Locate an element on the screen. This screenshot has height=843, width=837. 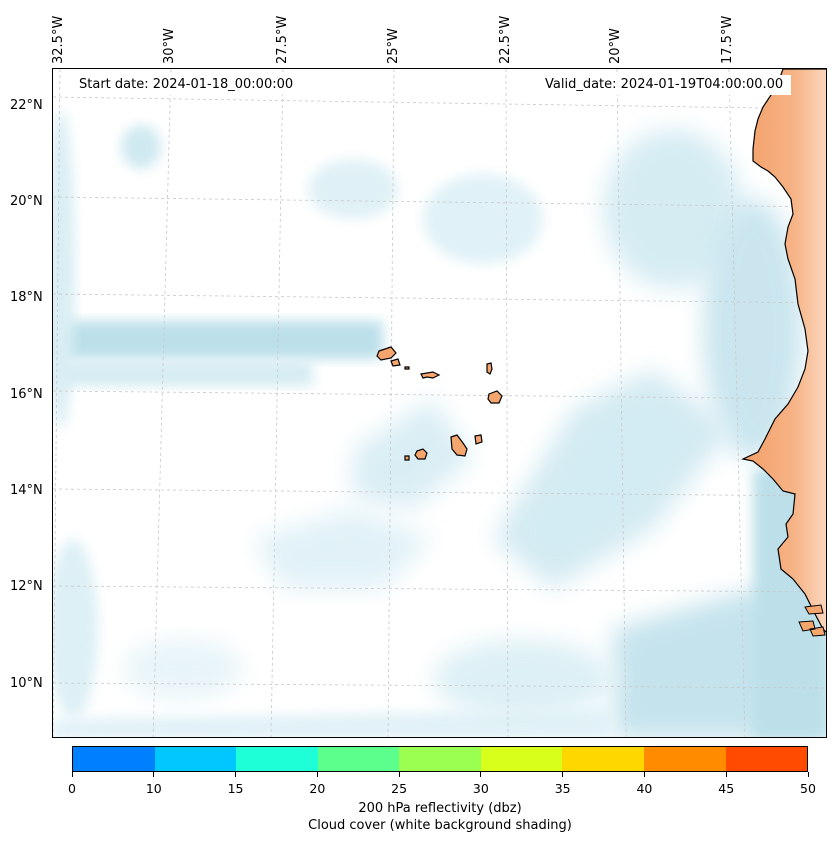
lat-label-14n: 14°N is located at coordinates (26, 490).